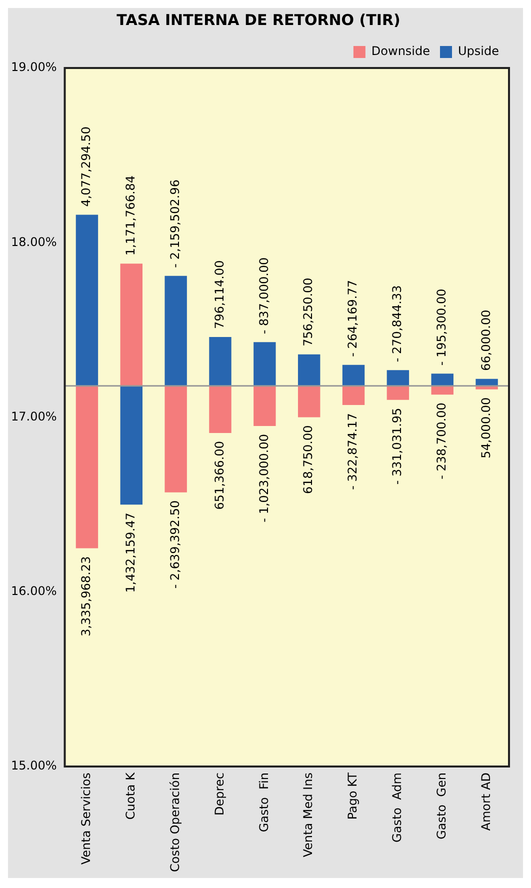 The height and width of the screenshot is (888, 531). Describe the element at coordinates (441, 806) in the screenshot. I see `x-tick-label: Gasto Gen` at that location.